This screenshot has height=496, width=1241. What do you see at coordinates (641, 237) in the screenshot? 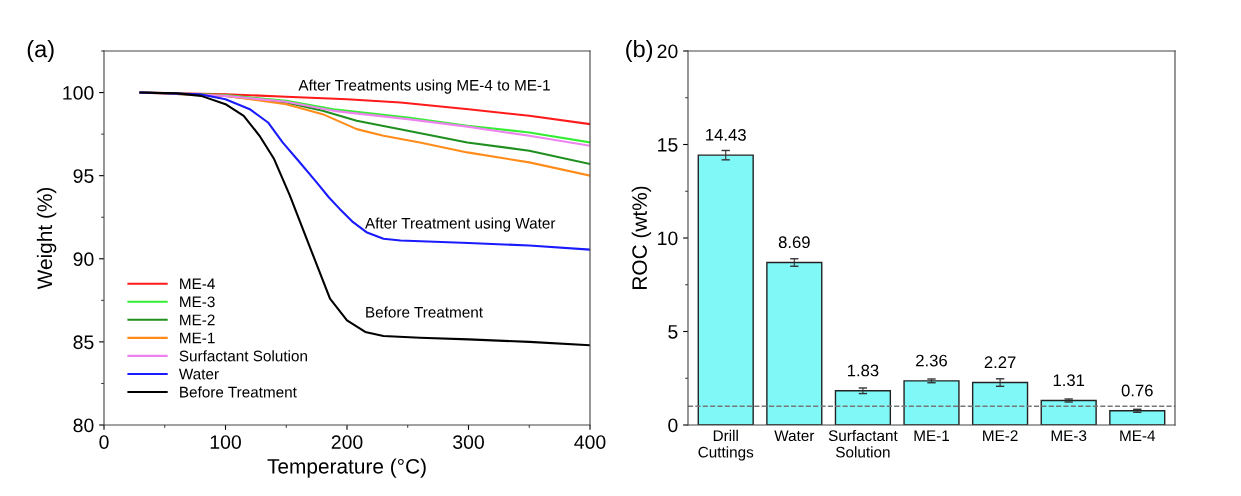
I see `y-axis-title: ROC (wt%)` at bounding box center [641, 237].